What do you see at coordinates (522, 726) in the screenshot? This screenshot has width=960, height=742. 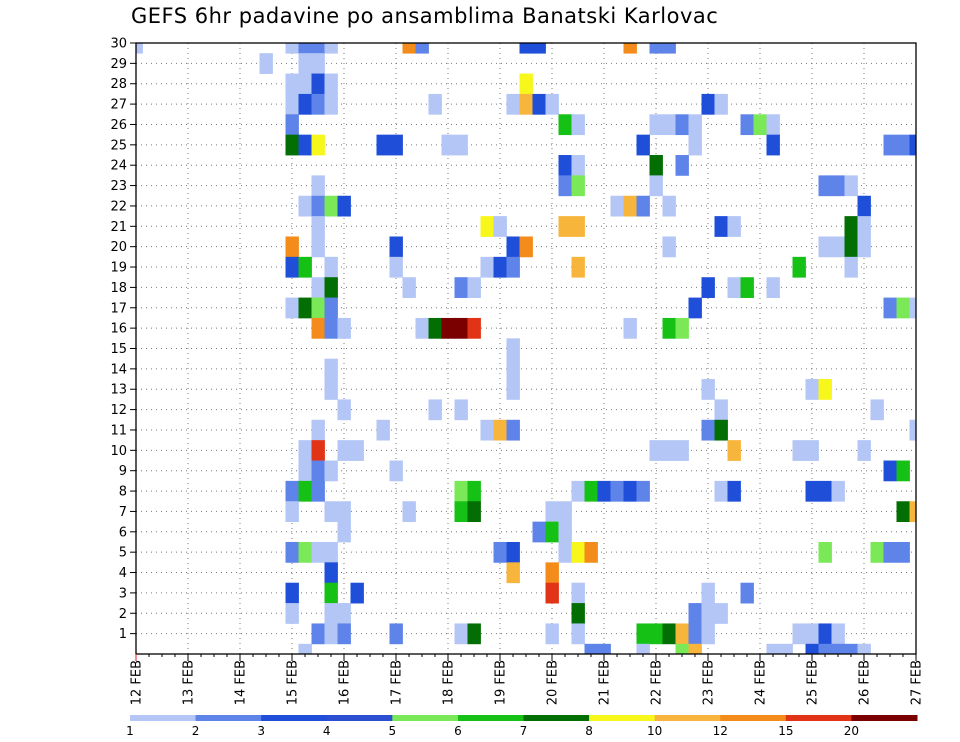 I see `color-legend: 1 2 3 4 5 6 7 8 10 12 15 20` at bounding box center [522, 726].